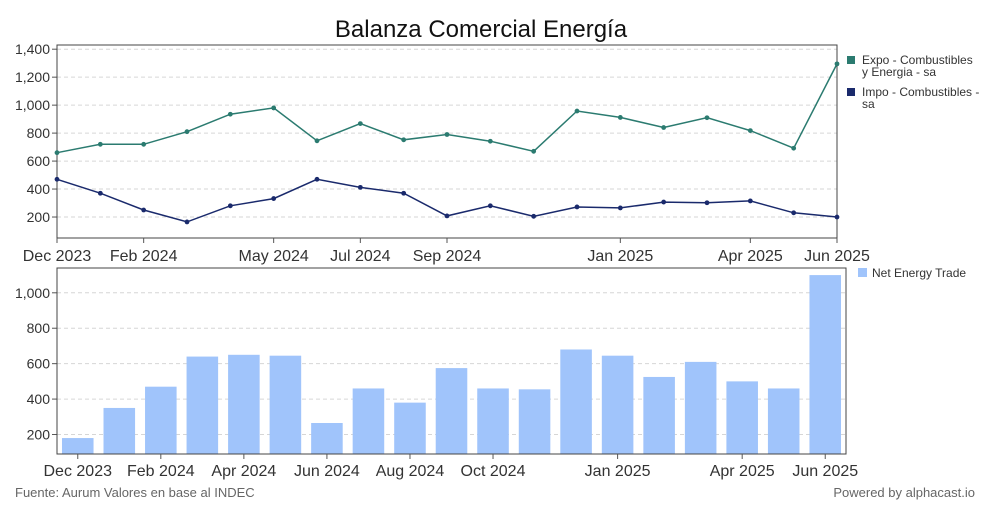 This screenshot has width=992, height=512. Describe the element at coordinates (917, 60) in the screenshot. I see `legend-label-1: Expo - Combustibles` at that location.